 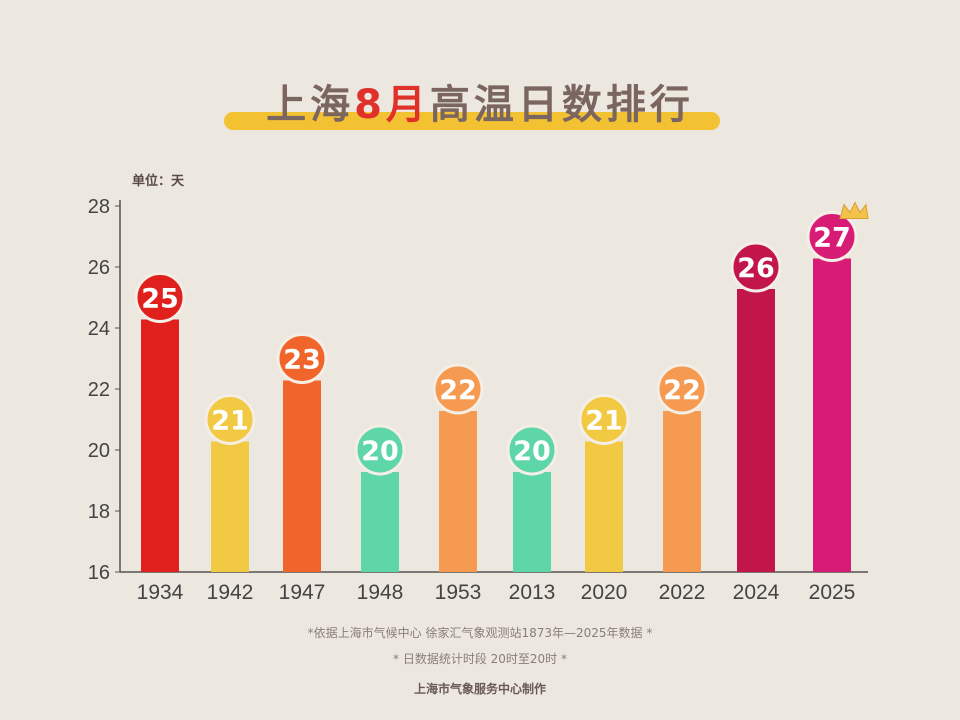 I want to click on value-badge-1942, so click(x=230, y=419).